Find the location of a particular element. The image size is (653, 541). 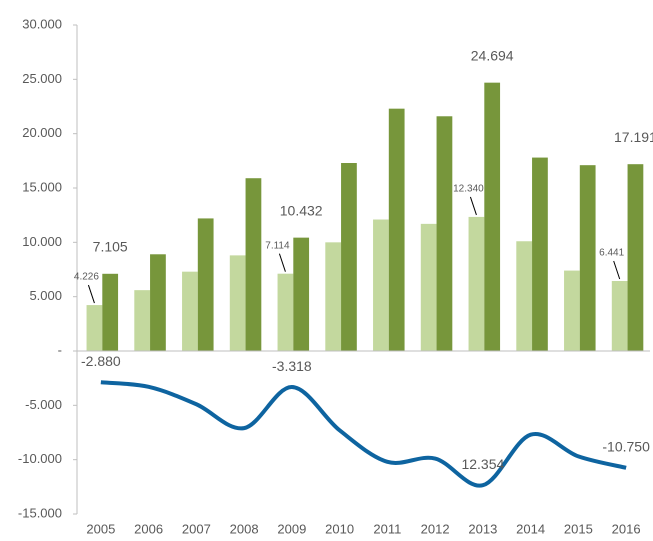

data-label: -10.750 is located at coordinates (626, 447).